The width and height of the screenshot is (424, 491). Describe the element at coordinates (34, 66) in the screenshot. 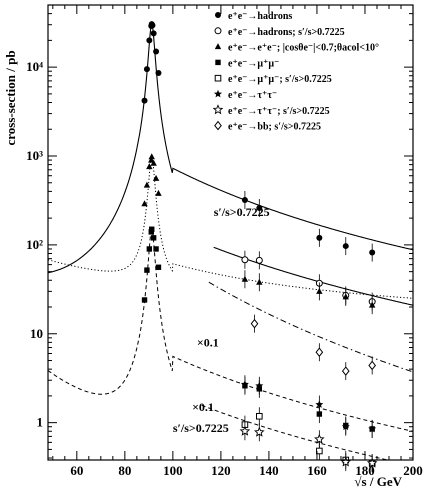

I see `y-tick-label: 10⁴` at that location.